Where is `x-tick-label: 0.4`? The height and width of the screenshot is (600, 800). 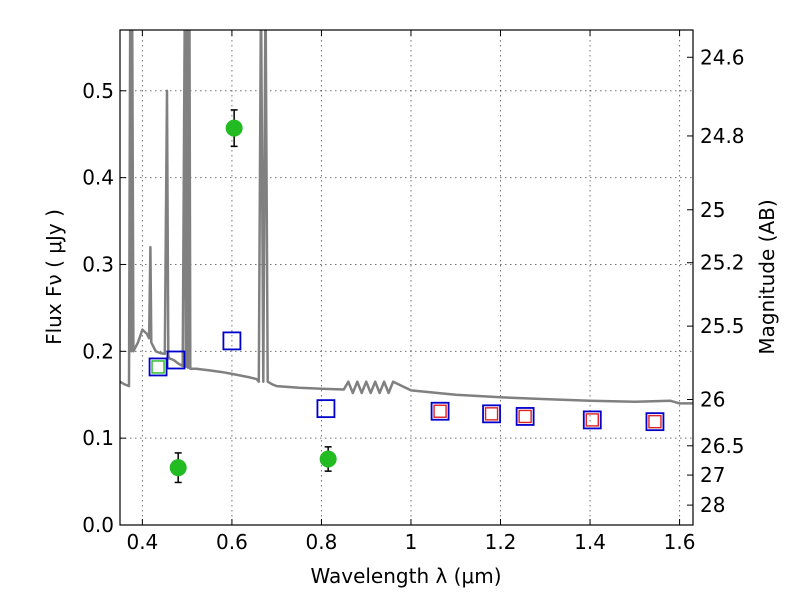 x-tick-label: 0.4 is located at coordinates (142, 542).